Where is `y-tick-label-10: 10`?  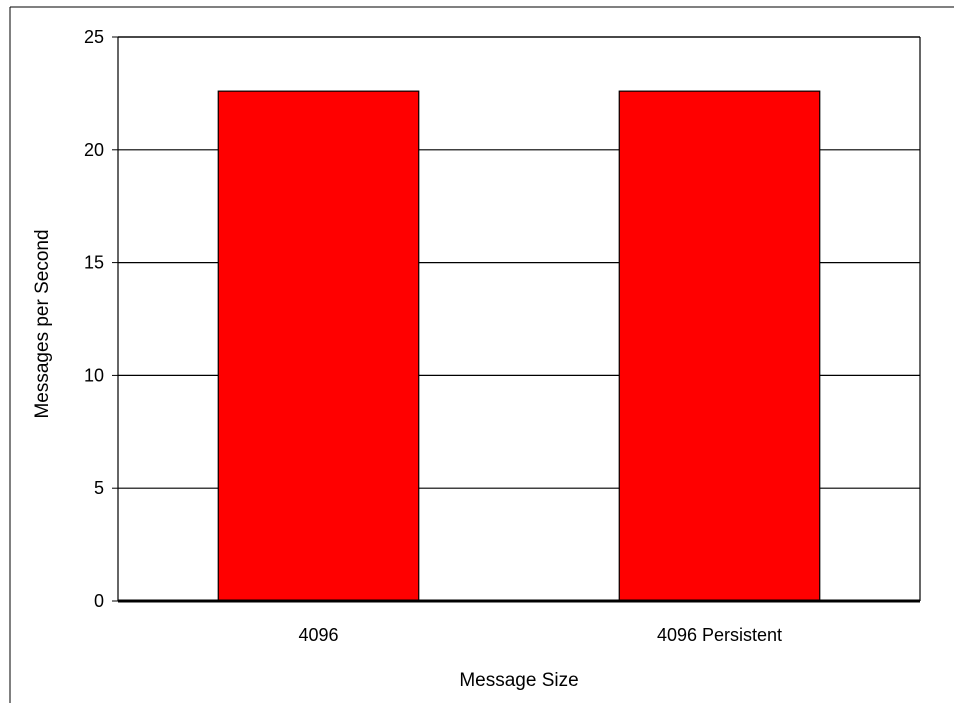
y-tick-label-10: 10 is located at coordinates (94, 375).